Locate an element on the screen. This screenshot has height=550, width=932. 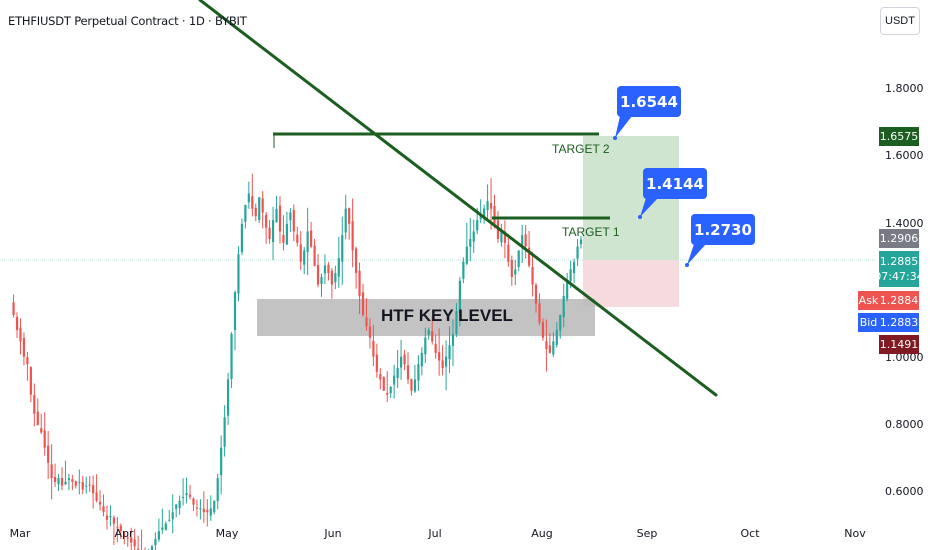
callout-target-2-price: 1.6544 is located at coordinates (649, 101).